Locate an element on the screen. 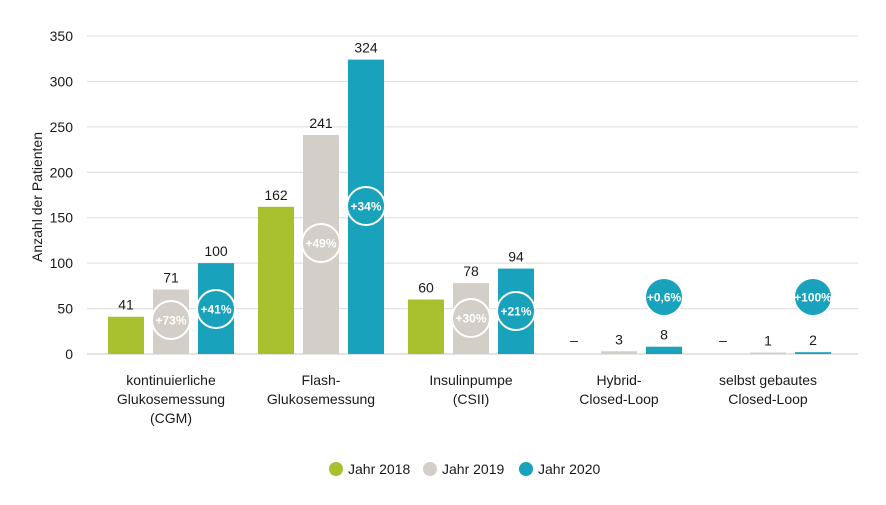 This screenshot has height=505, width=886. y-axis-ticks: 0 50 100 150 200 250 300 350 is located at coordinates (62, 195).